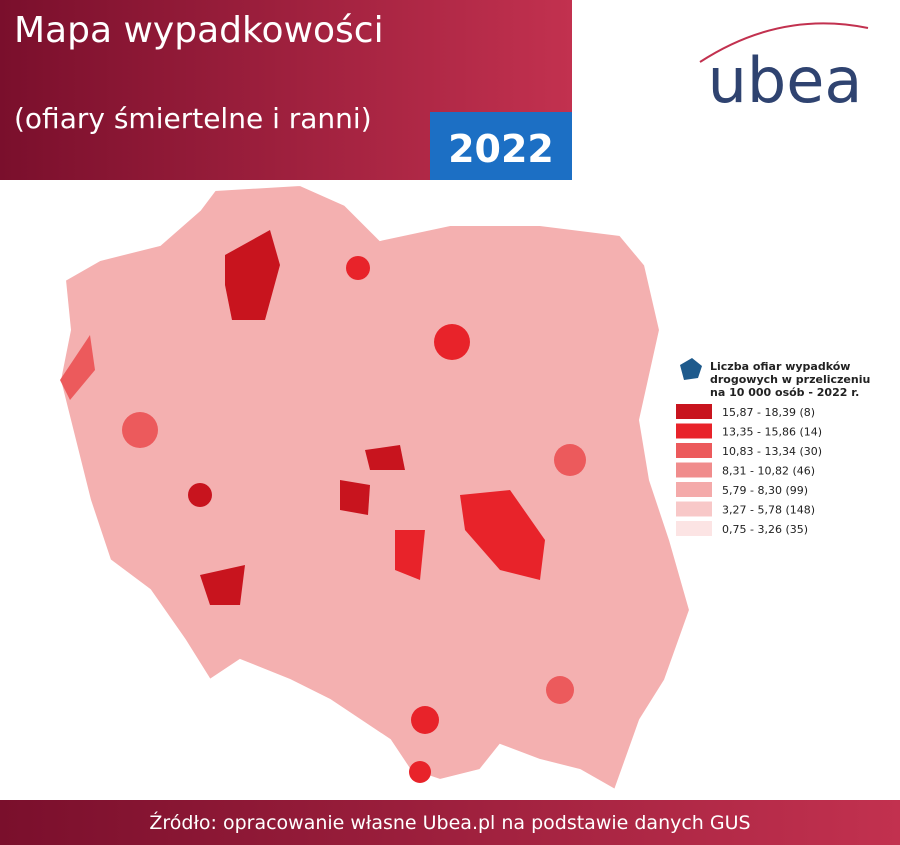 The height and width of the screenshot is (845, 900). I want to click on legend-label: 15,87 - 18,39 (8), so click(768, 412).